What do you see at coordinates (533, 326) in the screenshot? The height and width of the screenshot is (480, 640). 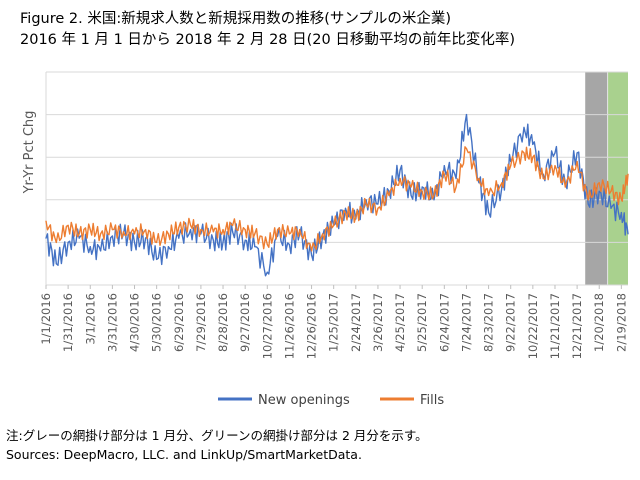 I see `x-tick-label: 10/22/2017` at bounding box center [533, 326].